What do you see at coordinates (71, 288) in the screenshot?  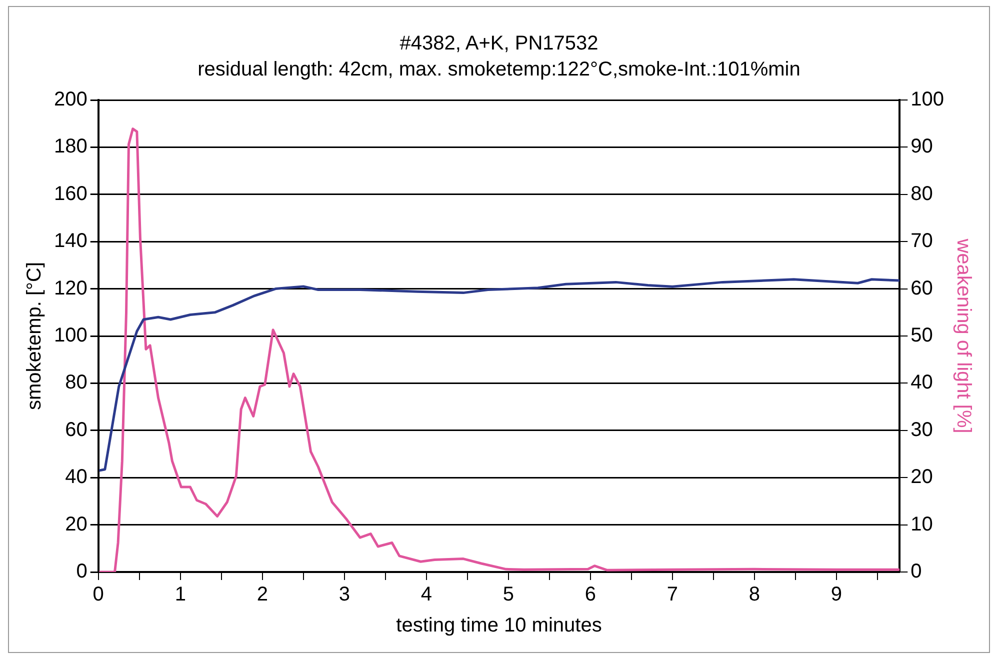 I see `y-tick-label: 120` at bounding box center [71, 288].